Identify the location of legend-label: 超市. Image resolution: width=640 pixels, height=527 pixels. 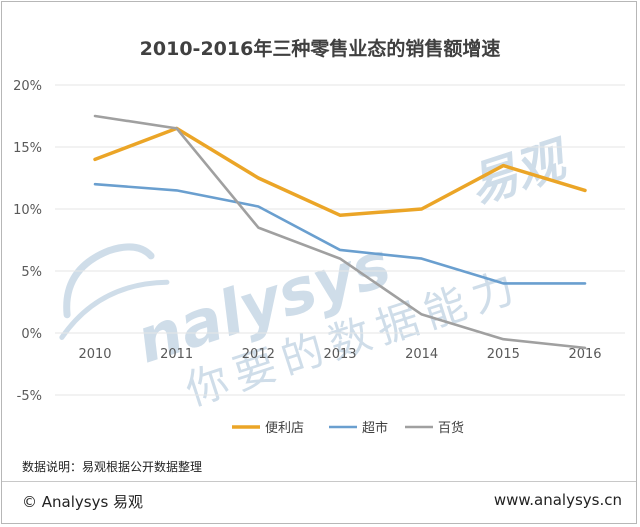
(375, 428).